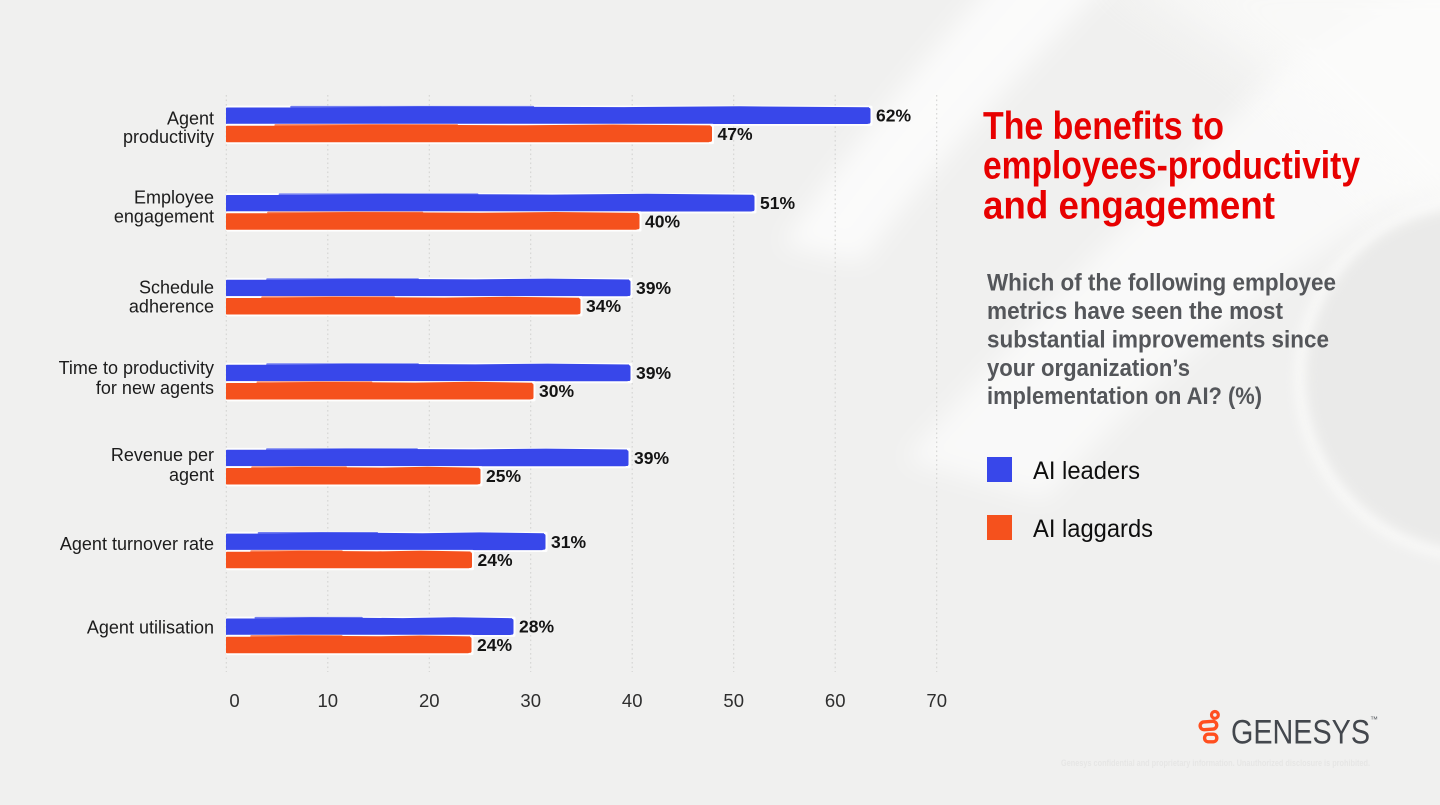  Describe the element at coordinates (234, 700) in the screenshot. I see `svg-text: 0` at that location.